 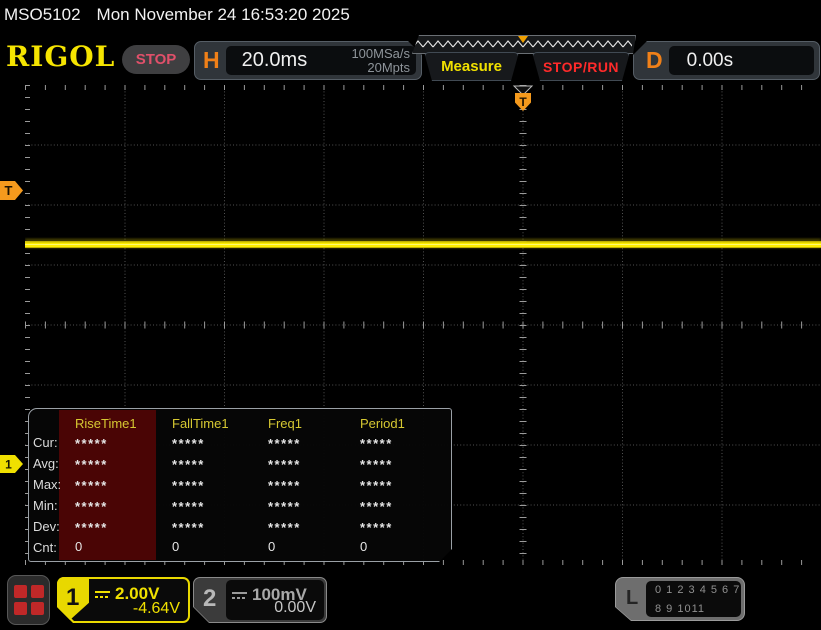 I want to click on zigzag-waveform-icon, so click(x=523, y=43).